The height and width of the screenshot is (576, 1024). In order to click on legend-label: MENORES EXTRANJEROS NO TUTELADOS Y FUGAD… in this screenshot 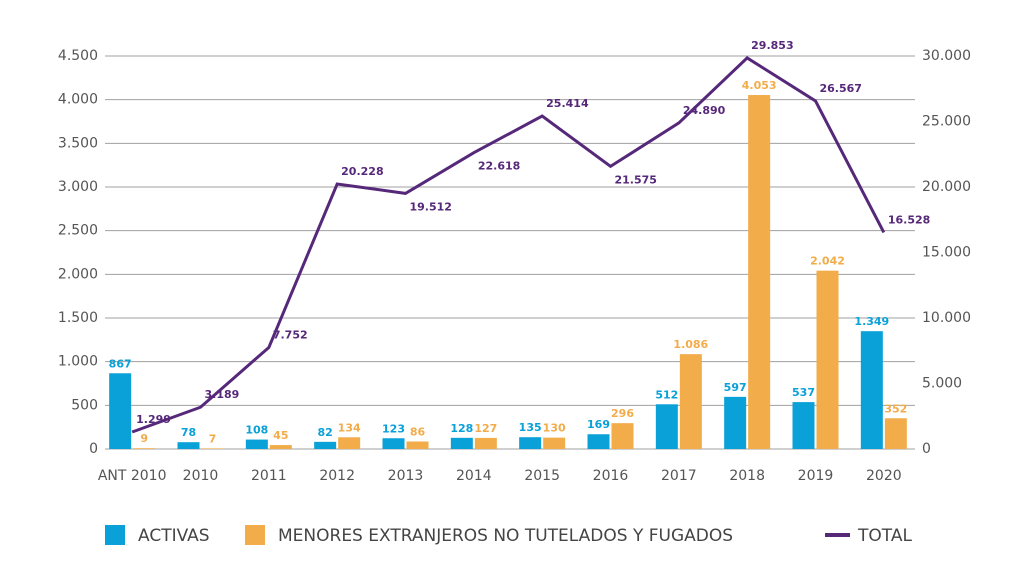, I will do `click(505, 536)`.